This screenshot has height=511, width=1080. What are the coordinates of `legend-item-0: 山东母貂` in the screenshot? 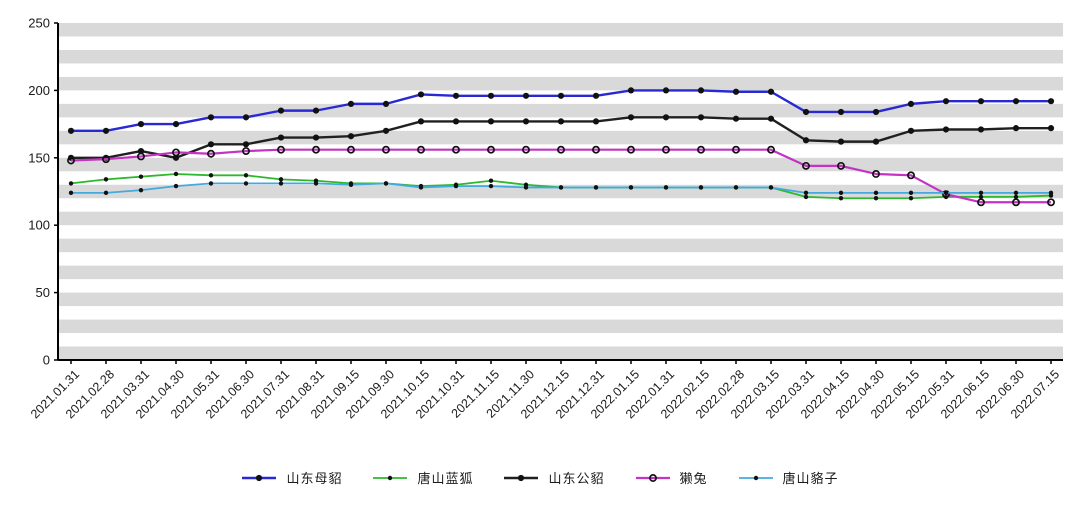 It's located at (291, 477).